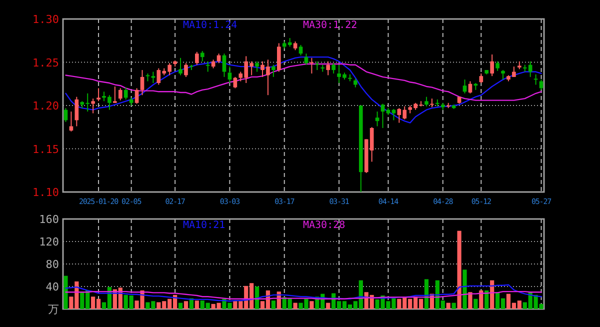  I want to click on y-tick-label: 1.25, so click(45, 63).